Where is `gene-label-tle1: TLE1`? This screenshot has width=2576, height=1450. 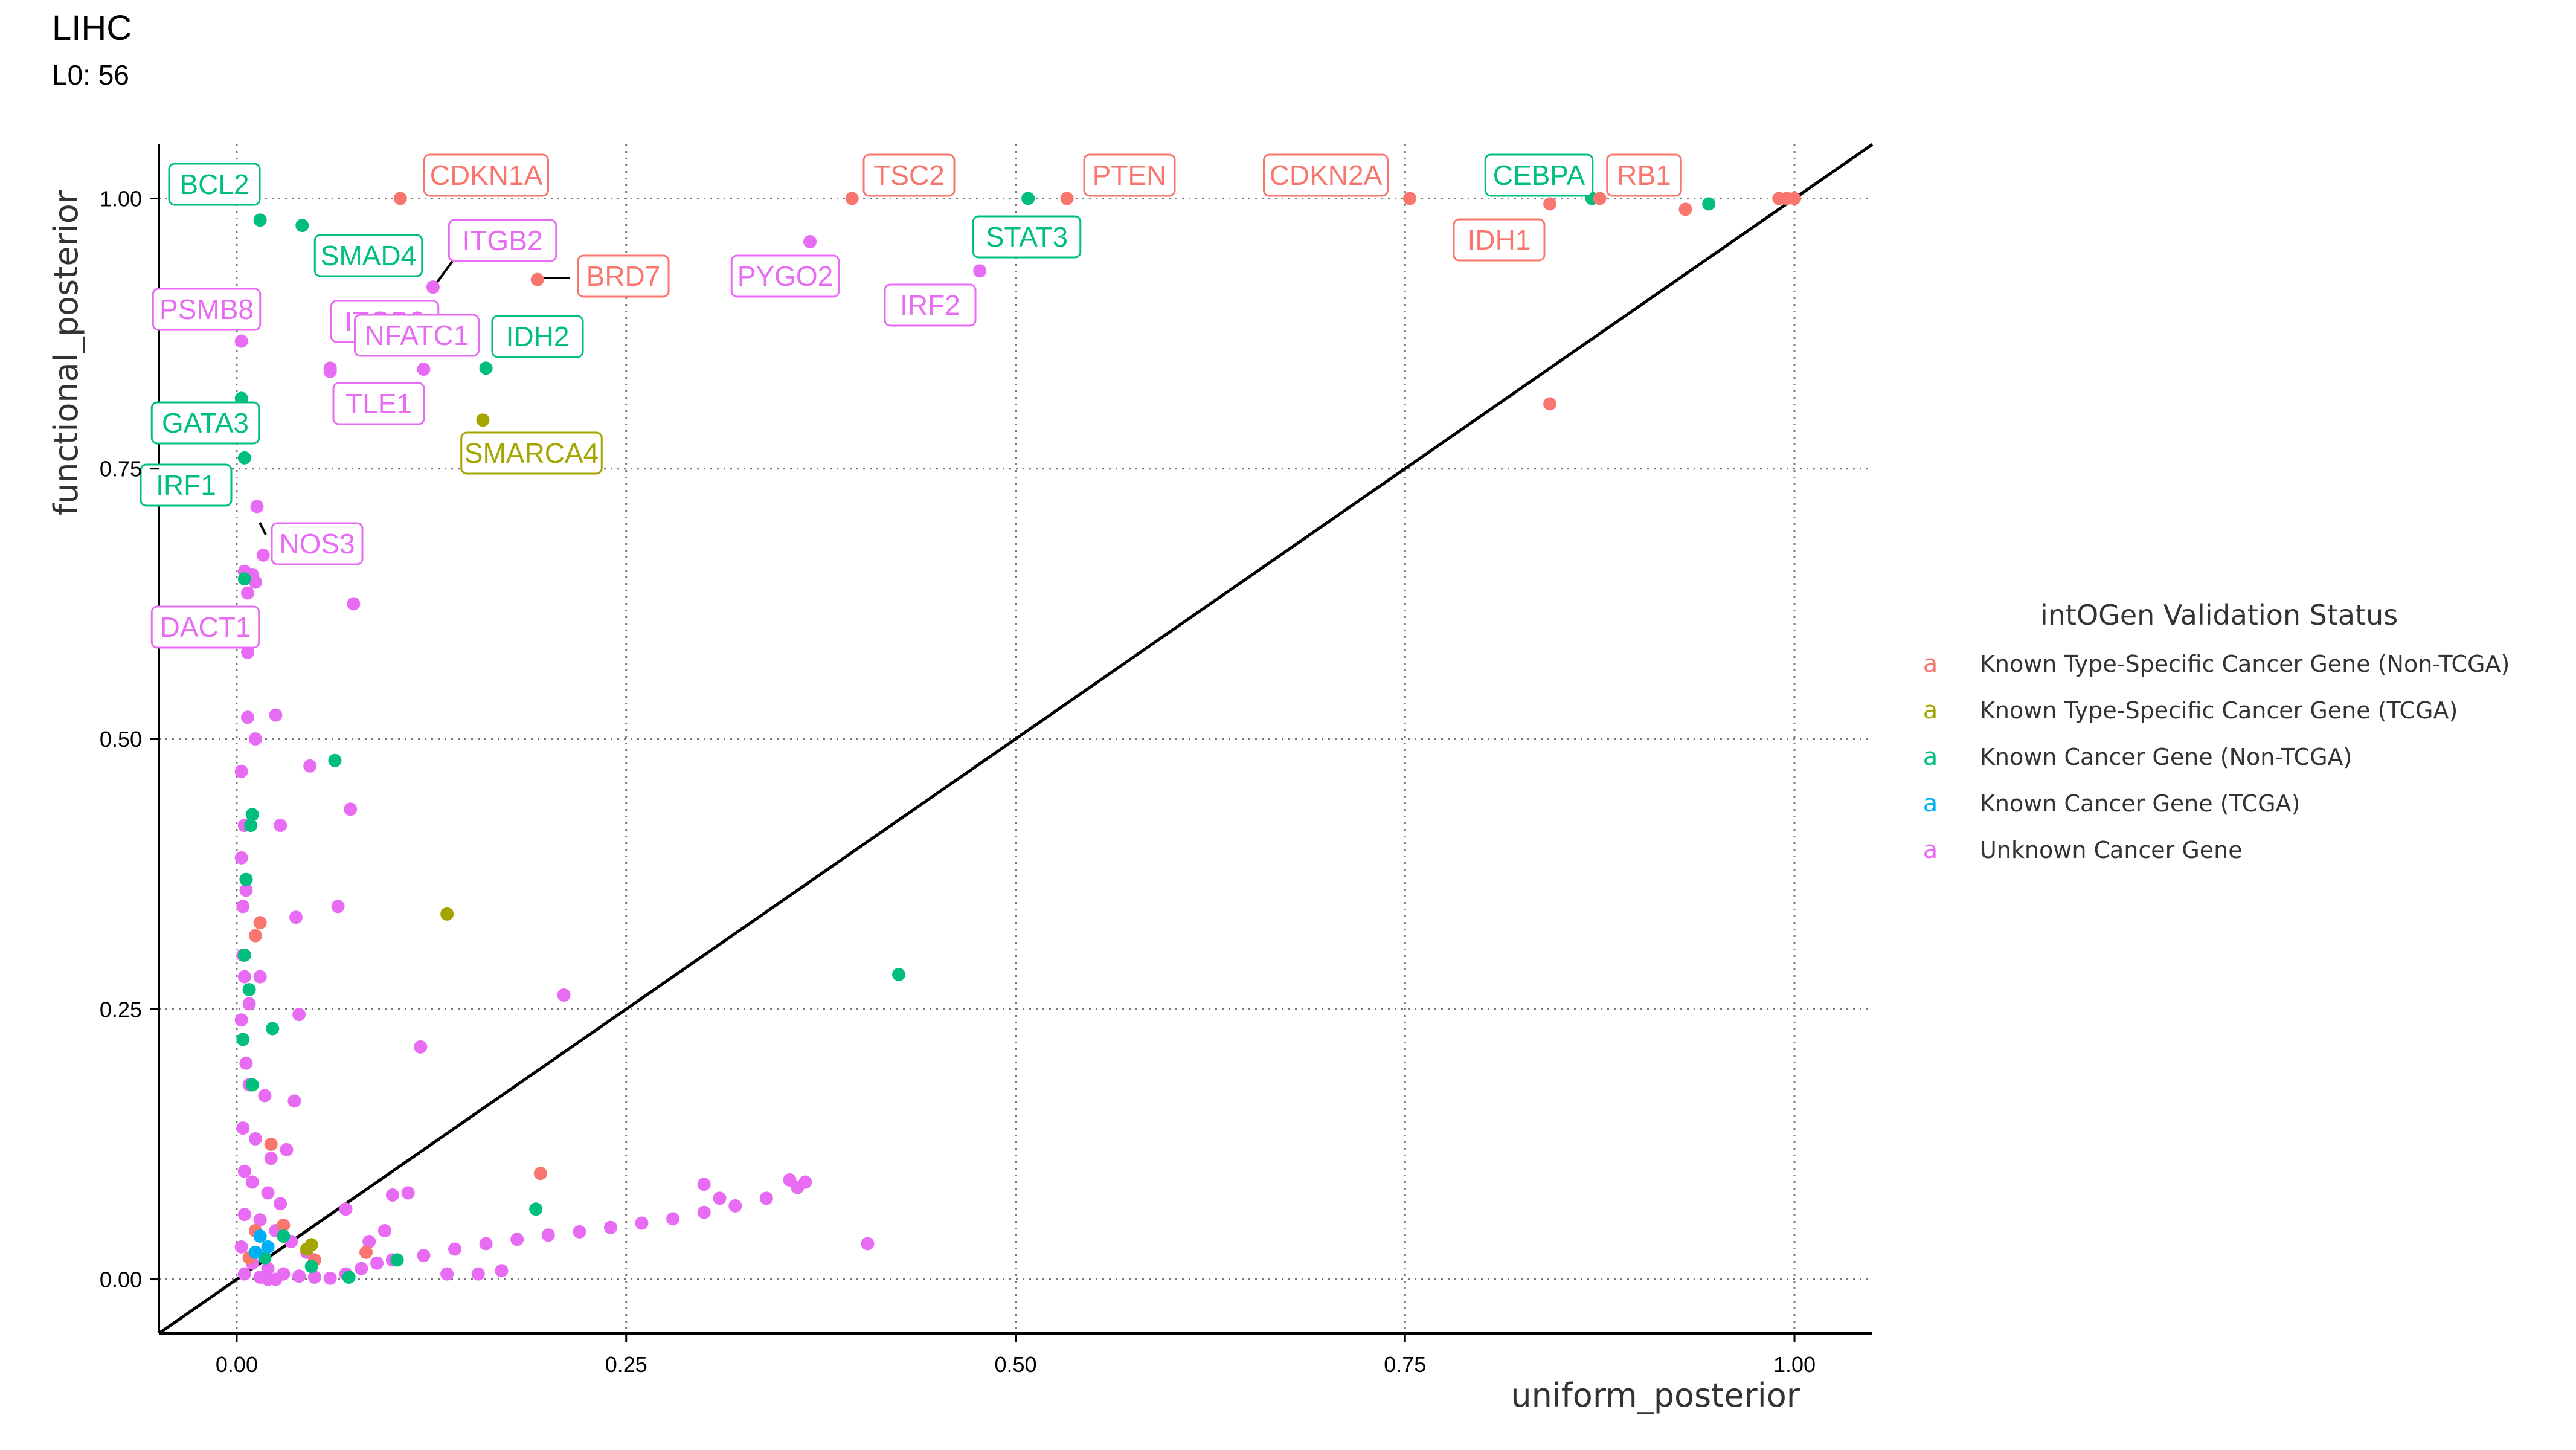
gene-label-tle1: TLE1 is located at coordinates (379, 403).